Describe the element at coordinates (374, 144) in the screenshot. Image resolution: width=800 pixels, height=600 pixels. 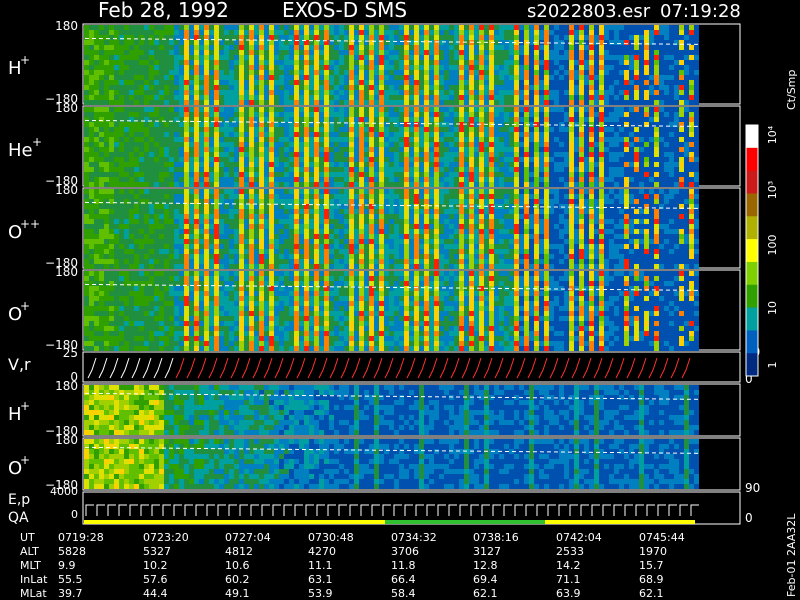
I see `heatmap-panel-1: He +180−180` at that location.